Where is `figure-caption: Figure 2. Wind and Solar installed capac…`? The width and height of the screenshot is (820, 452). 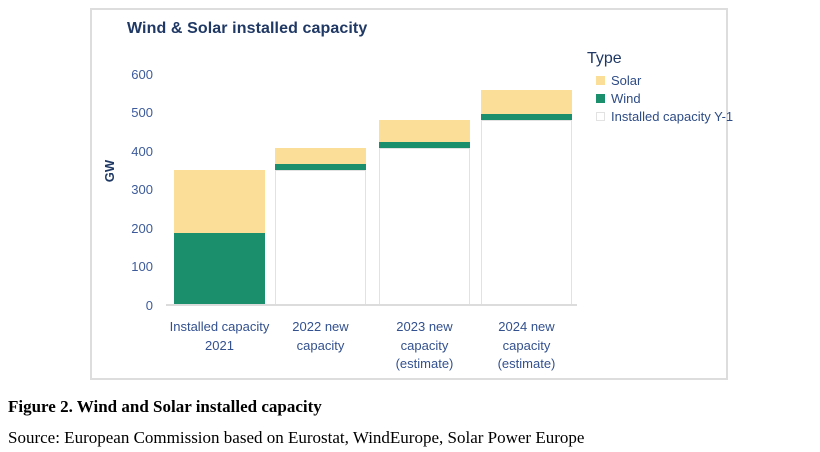
figure-caption: Figure 2. Wind and Solar installed capac… is located at coordinates (165, 406).